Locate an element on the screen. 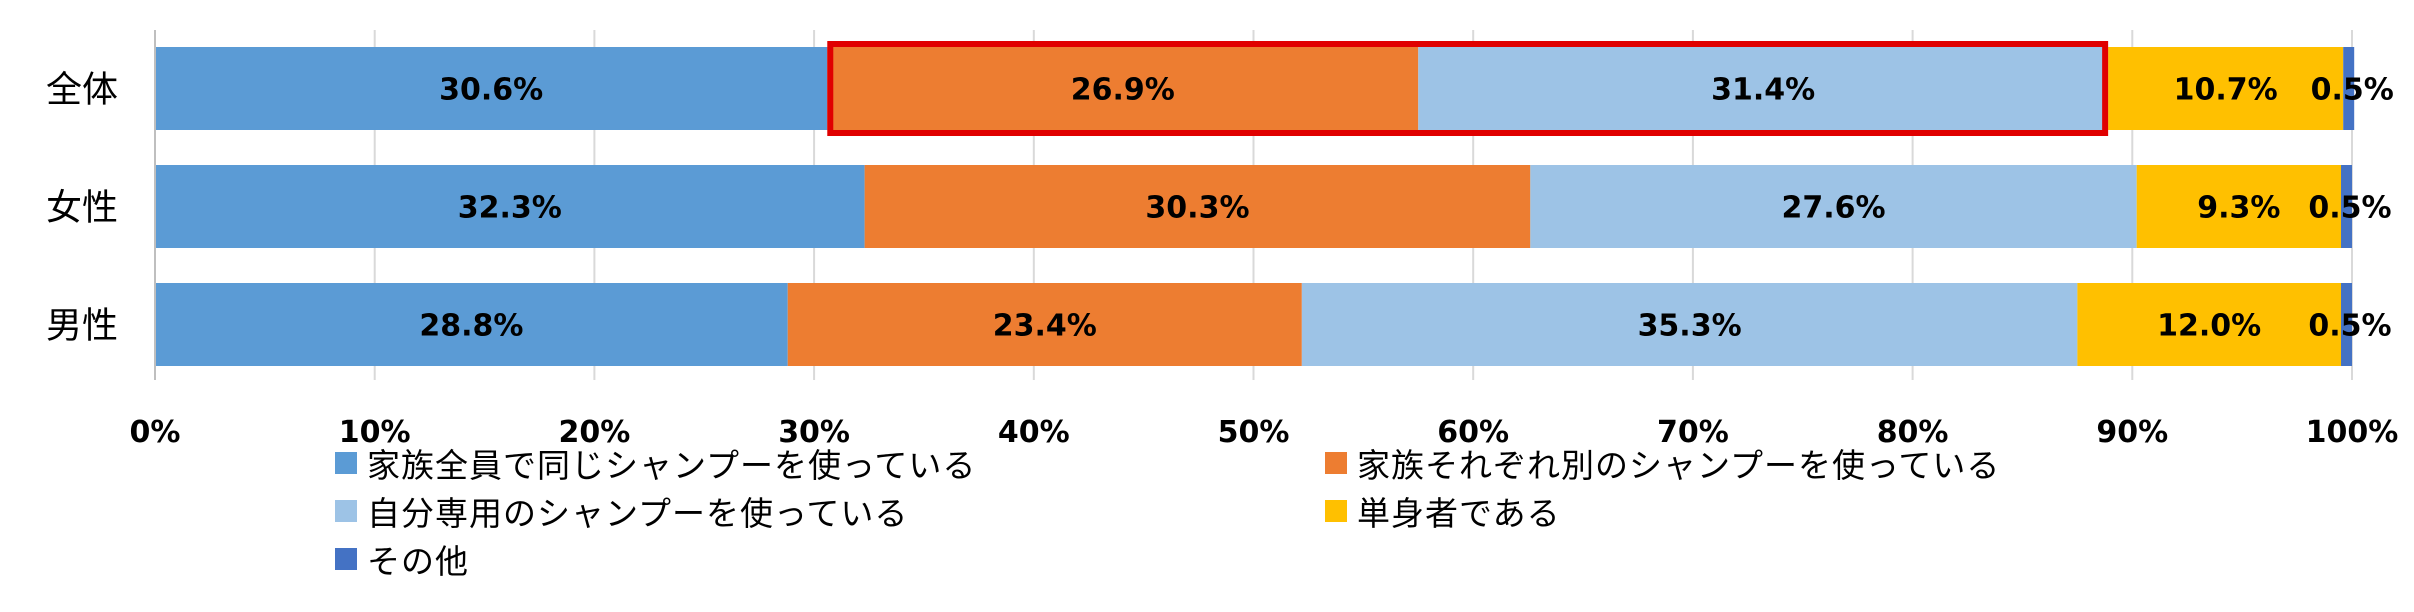  legend-label: その他 is located at coordinates (418, 561).